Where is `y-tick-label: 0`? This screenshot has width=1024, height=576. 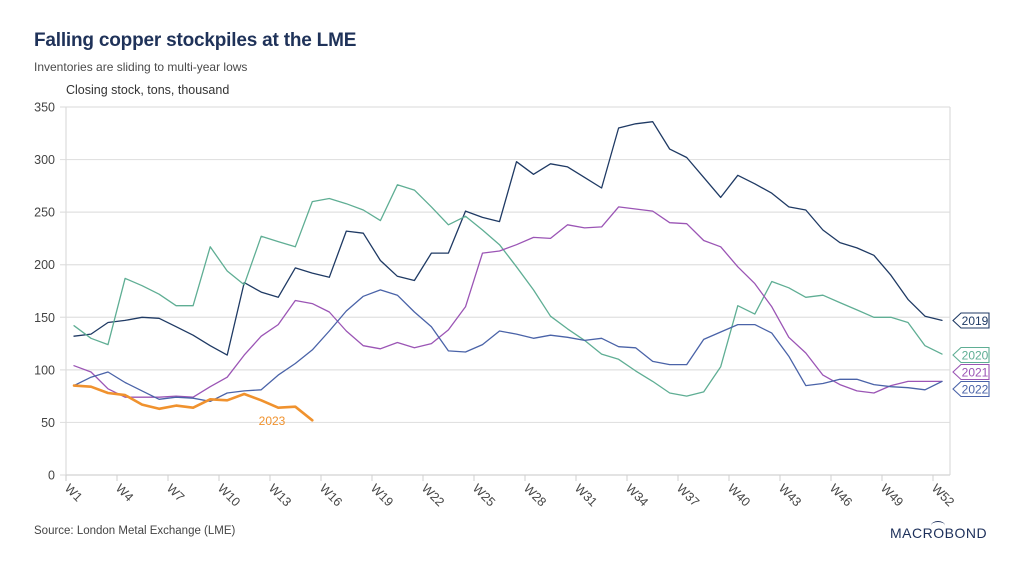
y-tick-label: 0 is located at coordinates (51, 476).